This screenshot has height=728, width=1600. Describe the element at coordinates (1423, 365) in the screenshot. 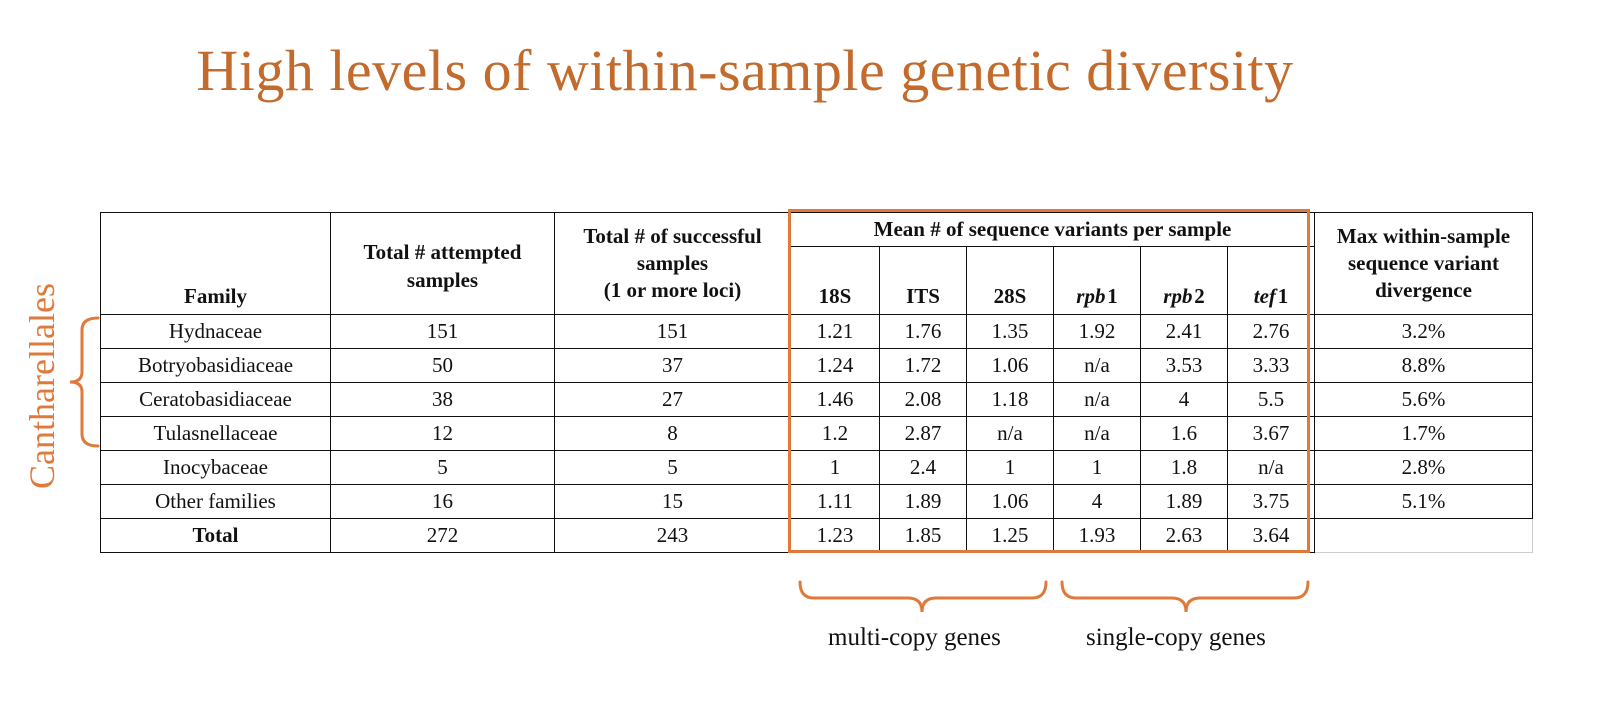

I see `cell-maxdiv: 8.8%` at that location.